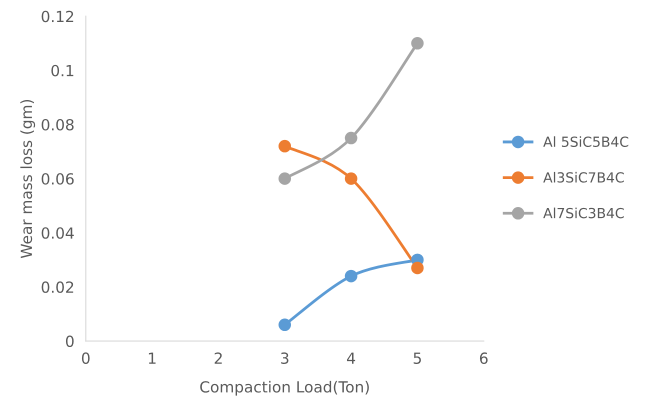  I want to click on x-axis-title: Compaction Load(Ton), so click(284, 388).